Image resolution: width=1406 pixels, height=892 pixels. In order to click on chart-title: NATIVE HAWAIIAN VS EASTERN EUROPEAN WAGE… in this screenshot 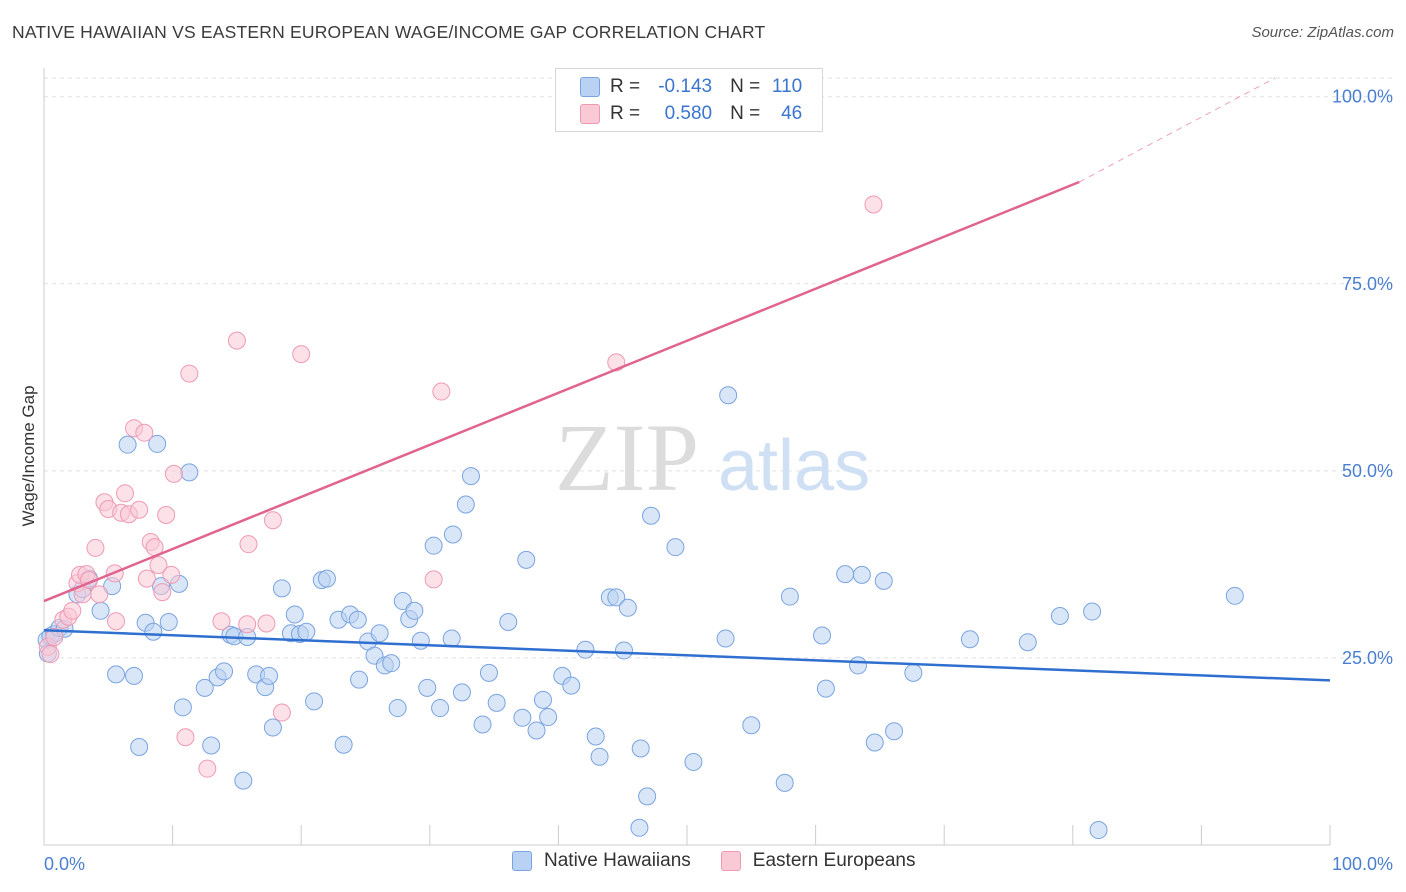, I will do `click(389, 32)`.